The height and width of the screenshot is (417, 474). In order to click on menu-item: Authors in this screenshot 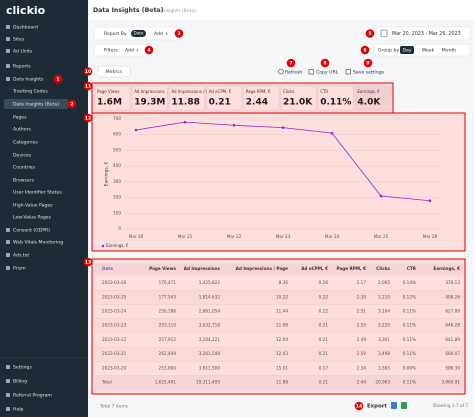, I will do `click(22, 130)`.